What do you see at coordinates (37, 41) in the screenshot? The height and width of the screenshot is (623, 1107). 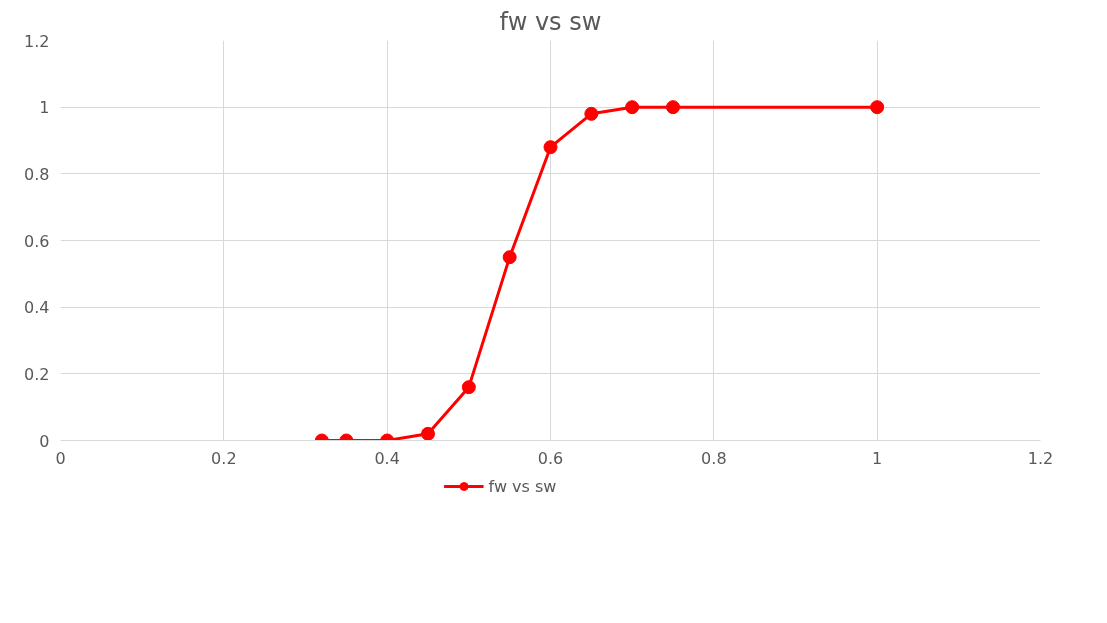 I see `y-tick-label: 1.2` at bounding box center [37, 41].